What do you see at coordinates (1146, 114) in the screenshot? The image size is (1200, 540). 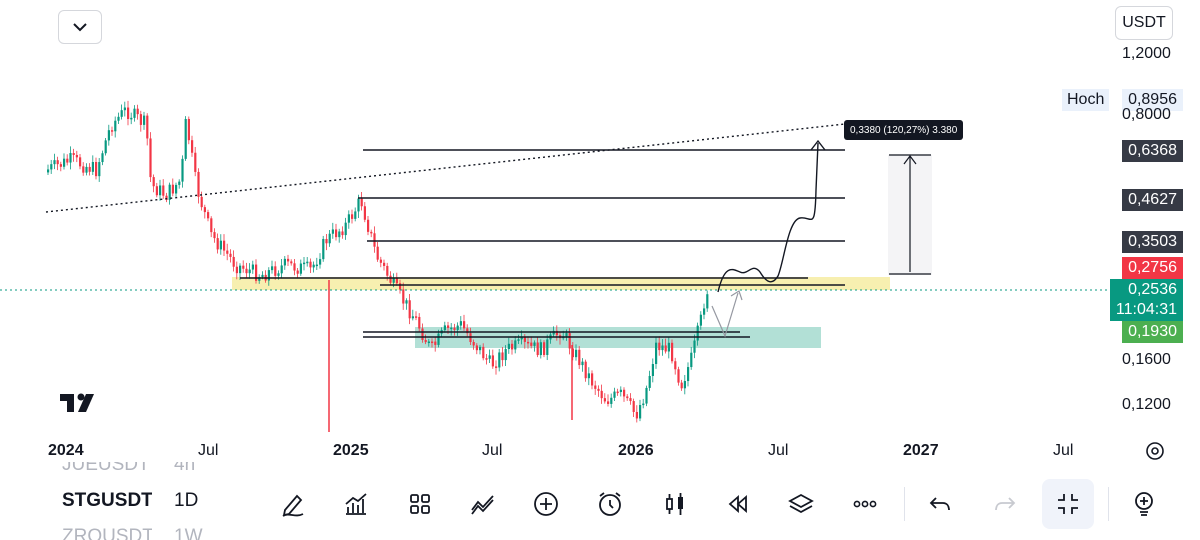 I see `price-tick-label: 0,8000` at bounding box center [1146, 114].